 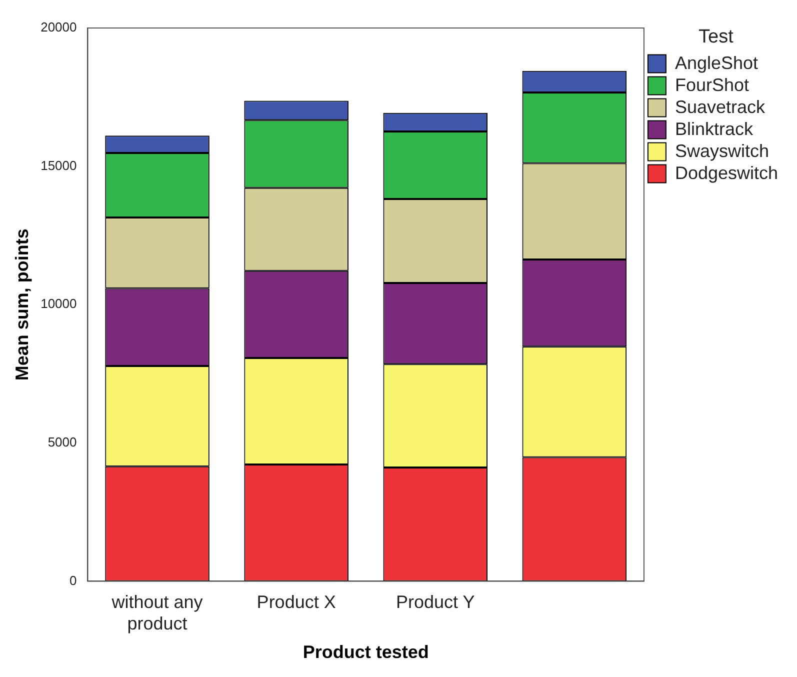 What do you see at coordinates (714, 128) in the screenshot?
I see `legend-label: Blinktrack` at bounding box center [714, 128].